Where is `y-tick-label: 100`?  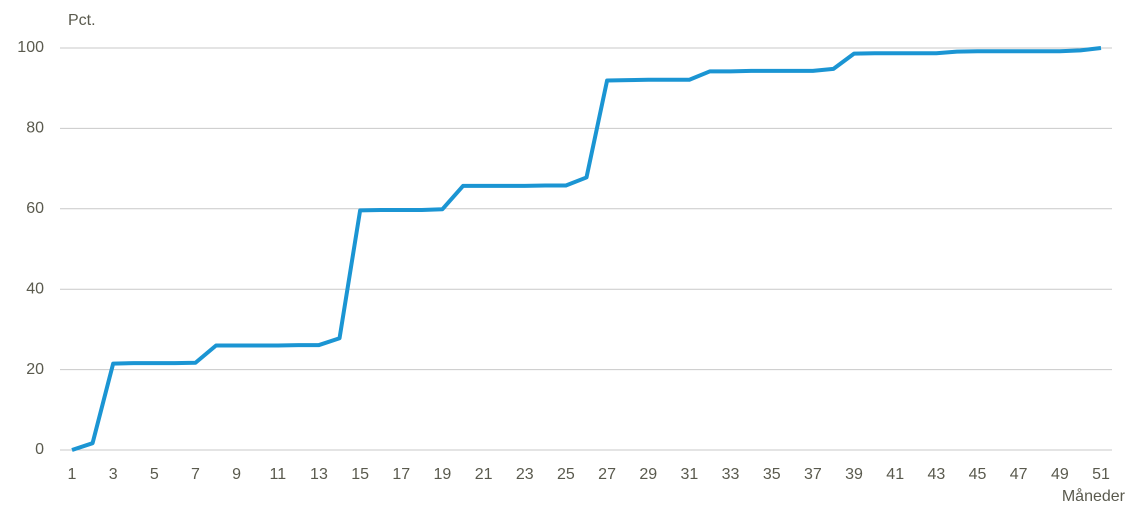
y-tick-label: 100 is located at coordinates (30, 47).